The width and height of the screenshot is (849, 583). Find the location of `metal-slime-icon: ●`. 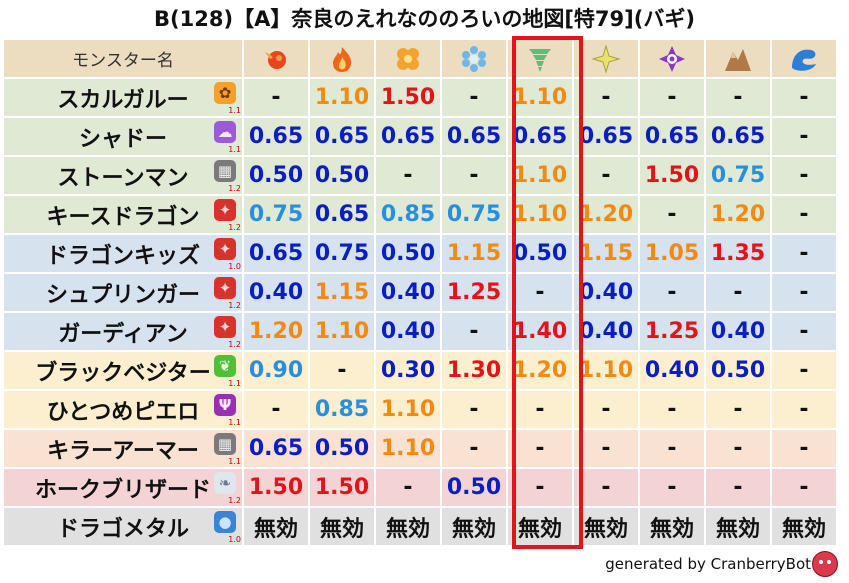

metal-slime-icon: ● is located at coordinates (225, 522).